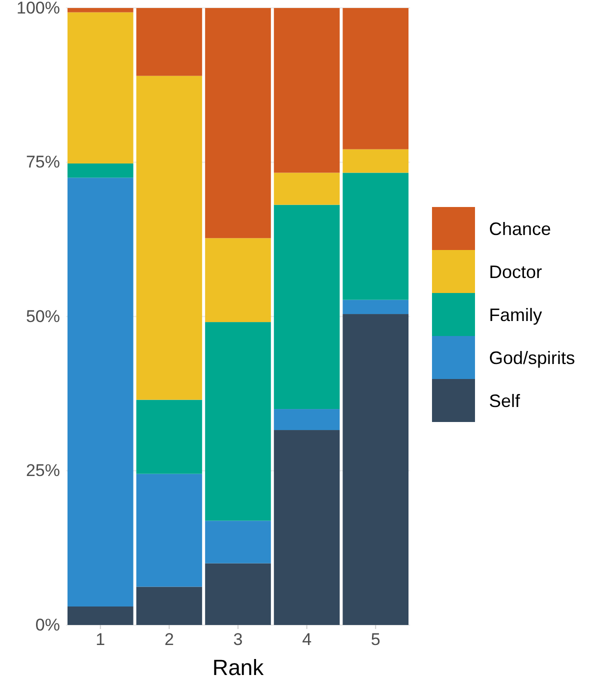  I want to click on x-tick-label: 2, so click(169, 640).